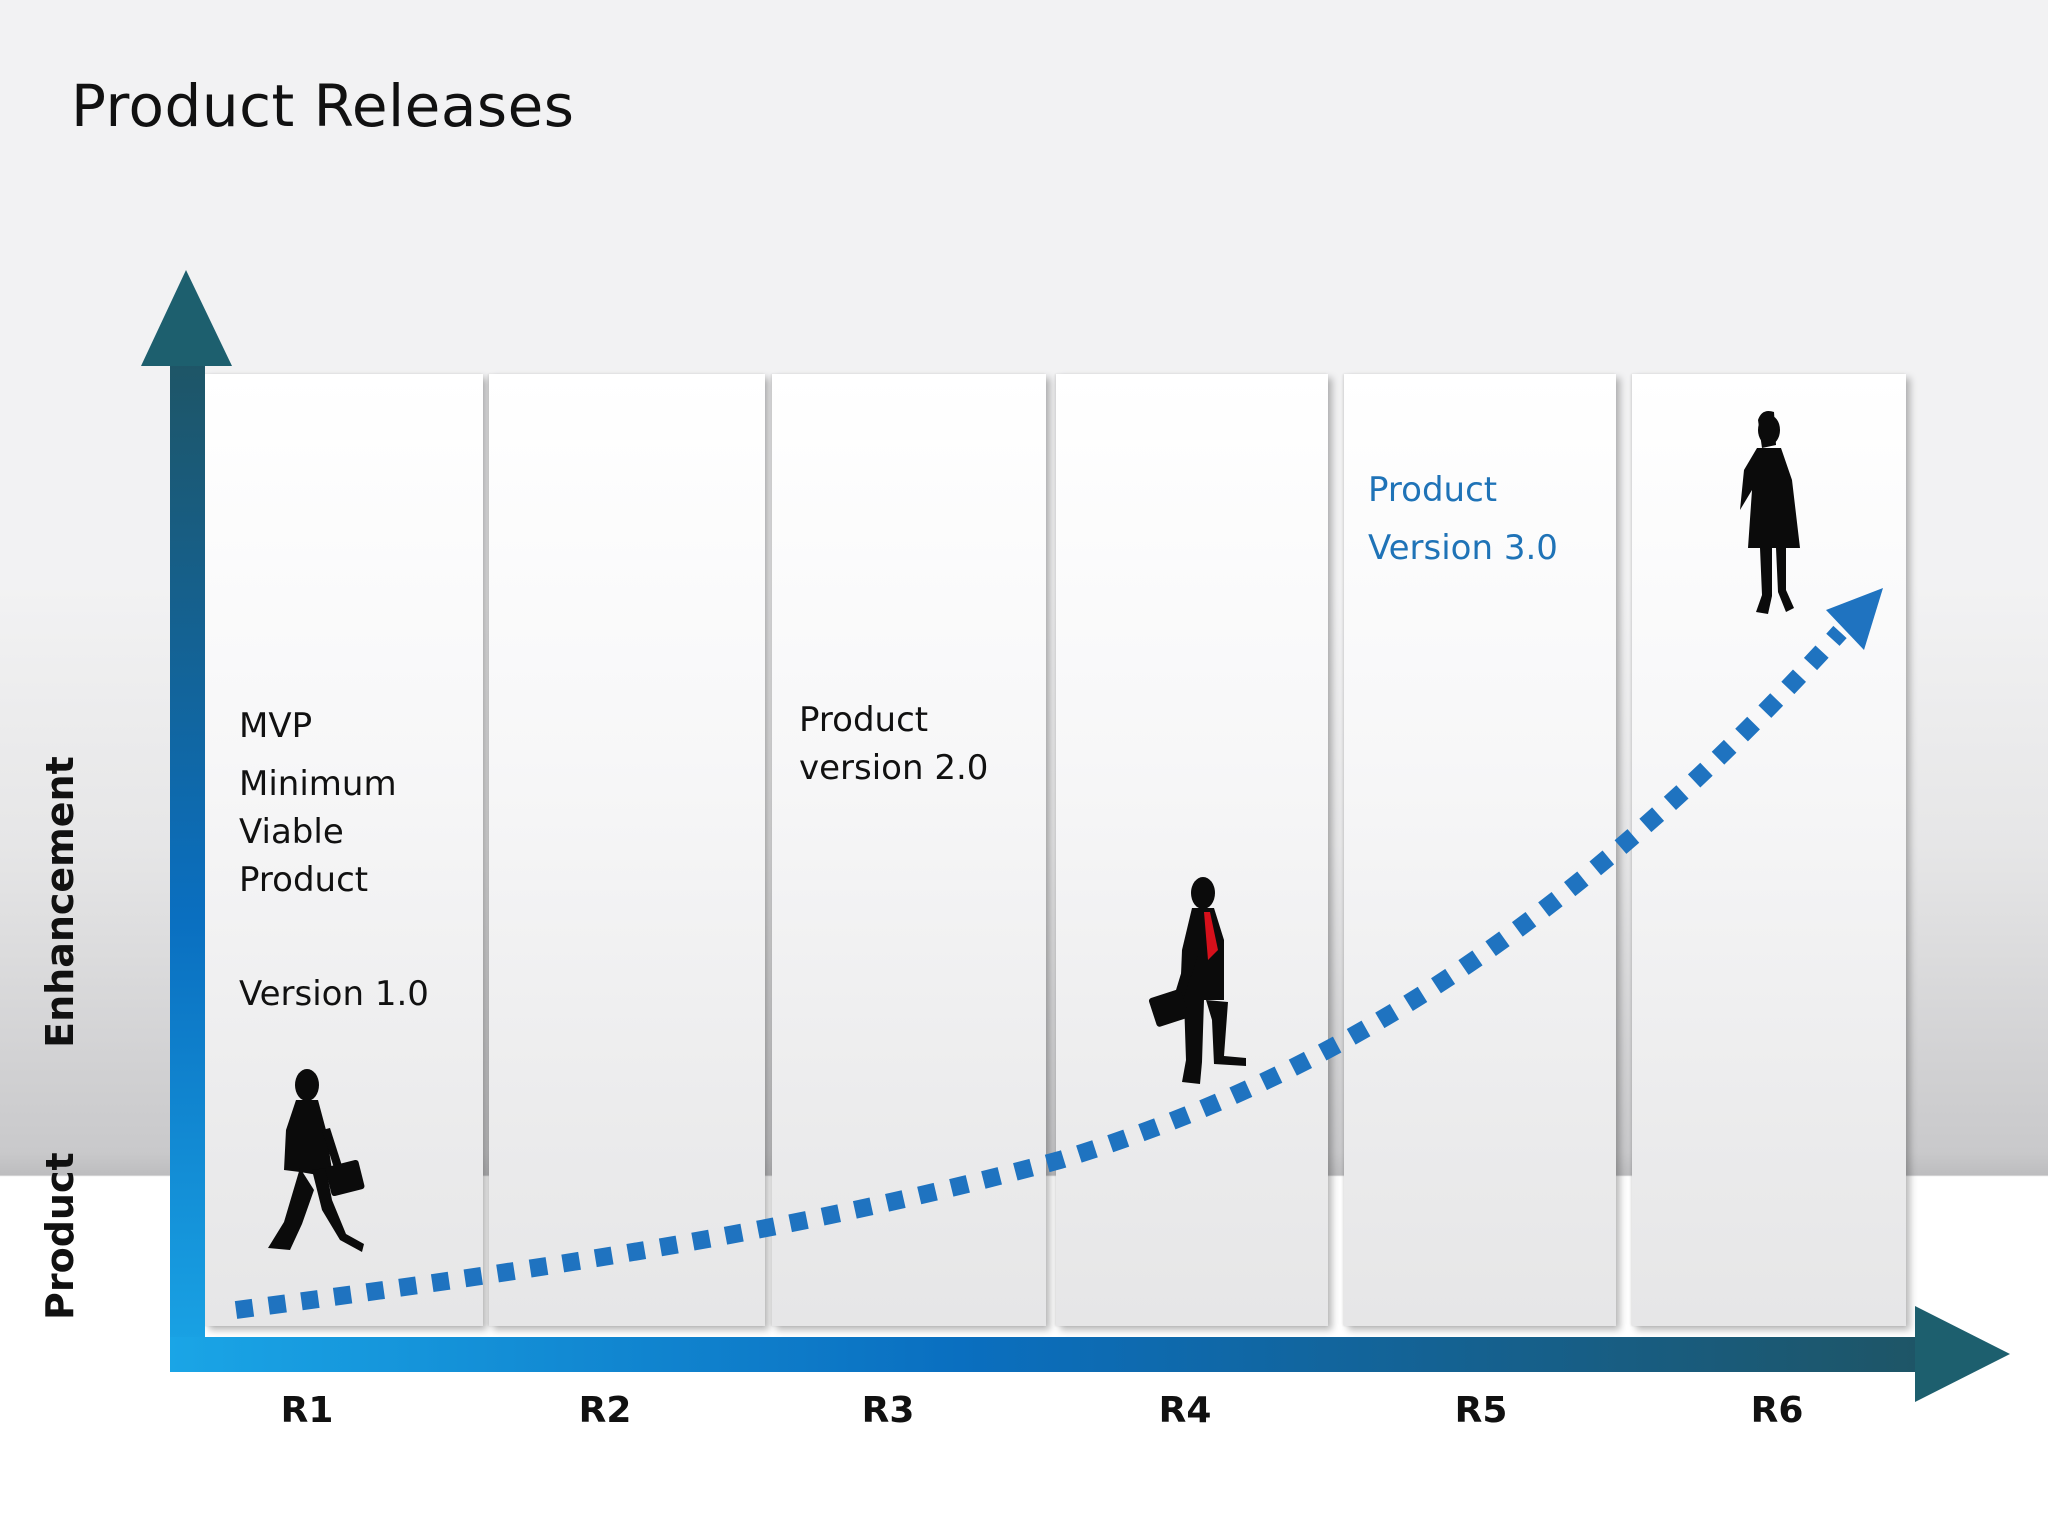 The width and height of the screenshot is (2048, 1536). I want to click on release-column-r3: Product version 2.0, so click(909, 850).